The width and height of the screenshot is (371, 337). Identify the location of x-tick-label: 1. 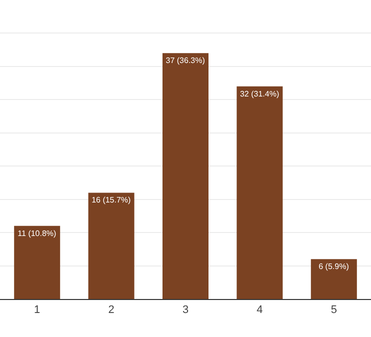
(37, 310).